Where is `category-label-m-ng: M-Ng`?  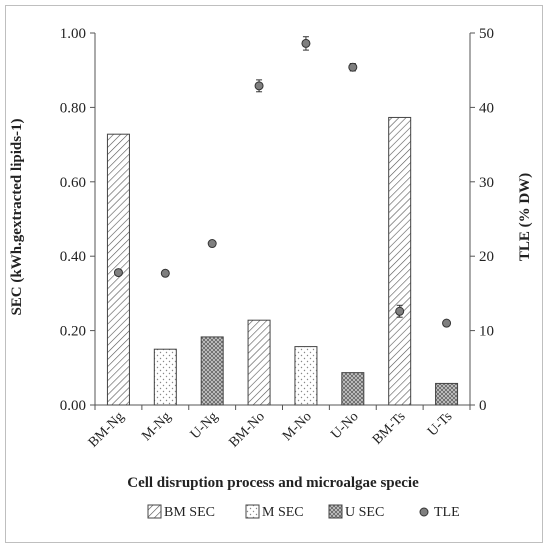 category-label-m-ng: M-Ng is located at coordinates (156, 426).